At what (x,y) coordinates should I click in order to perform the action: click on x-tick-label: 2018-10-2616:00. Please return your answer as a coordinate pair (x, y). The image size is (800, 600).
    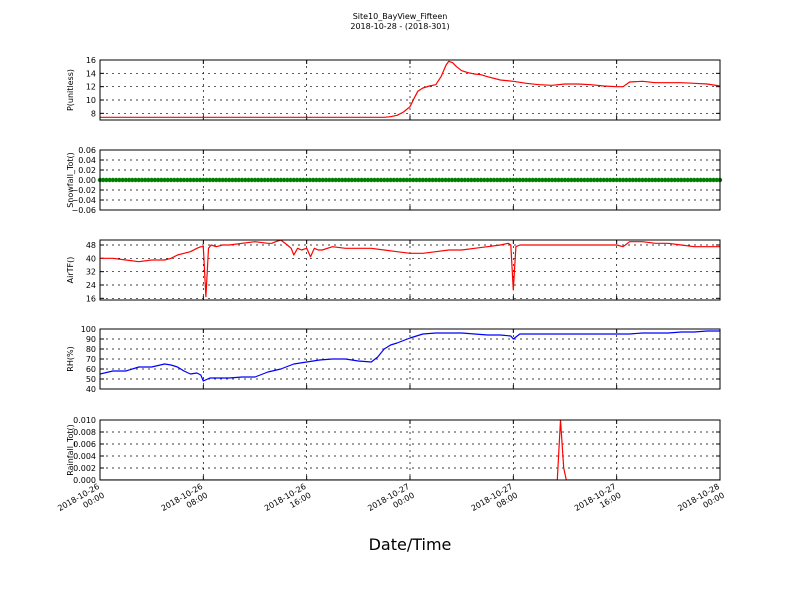
    Looking at the image, I should click on (288, 502).